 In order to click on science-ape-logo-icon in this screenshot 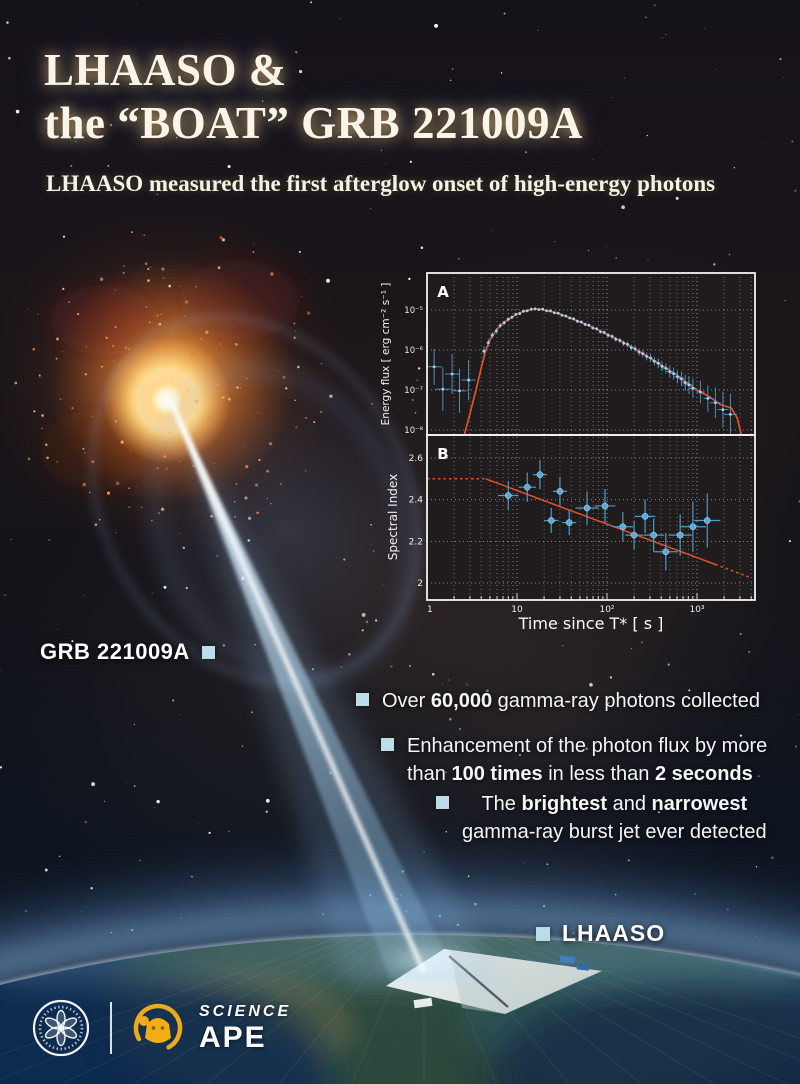, I will do `click(158, 1028)`.